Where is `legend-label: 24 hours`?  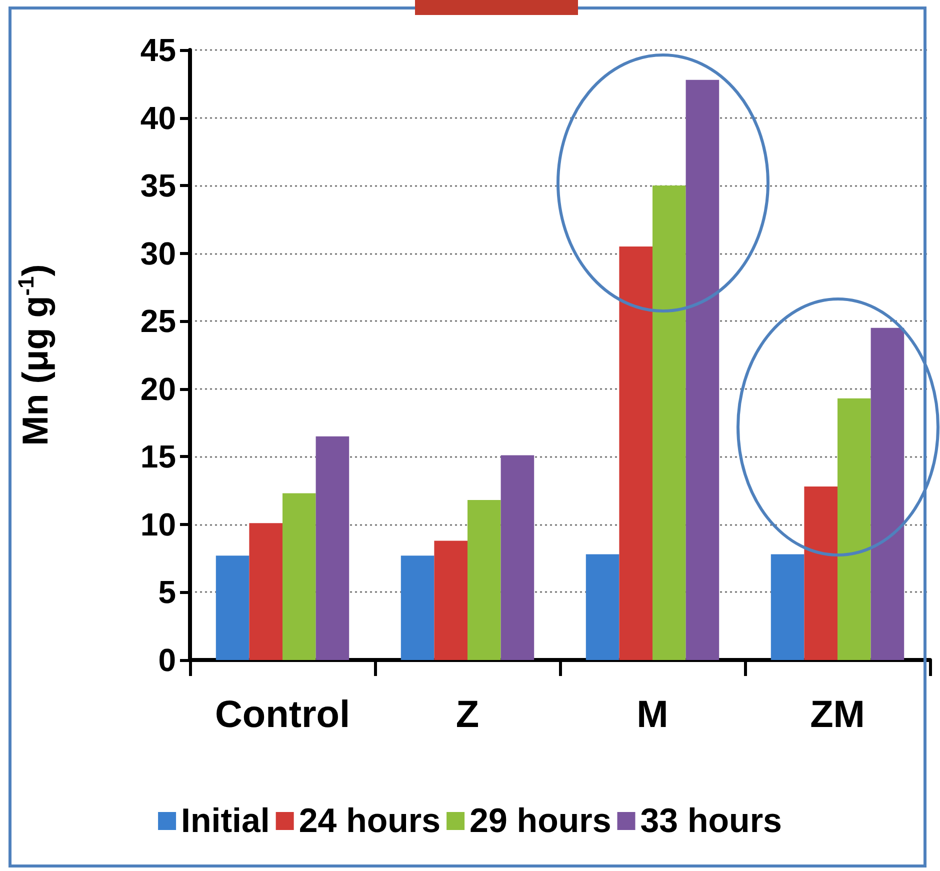 legend-label: 24 hours is located at coordinates (369, 821).